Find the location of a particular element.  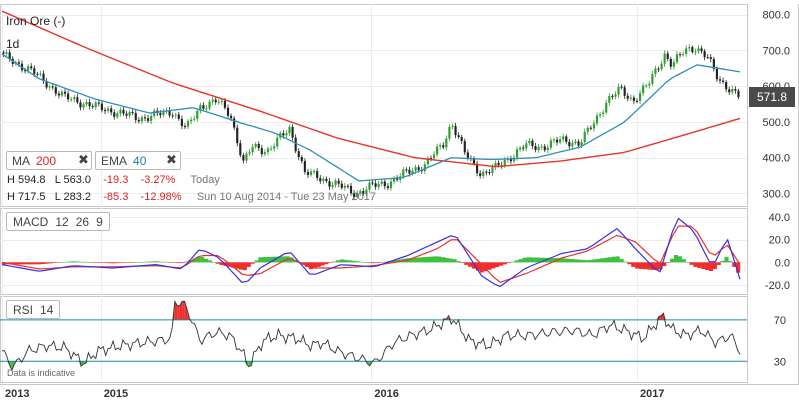

macd-label: MACD is located at coordinates (30, 222).